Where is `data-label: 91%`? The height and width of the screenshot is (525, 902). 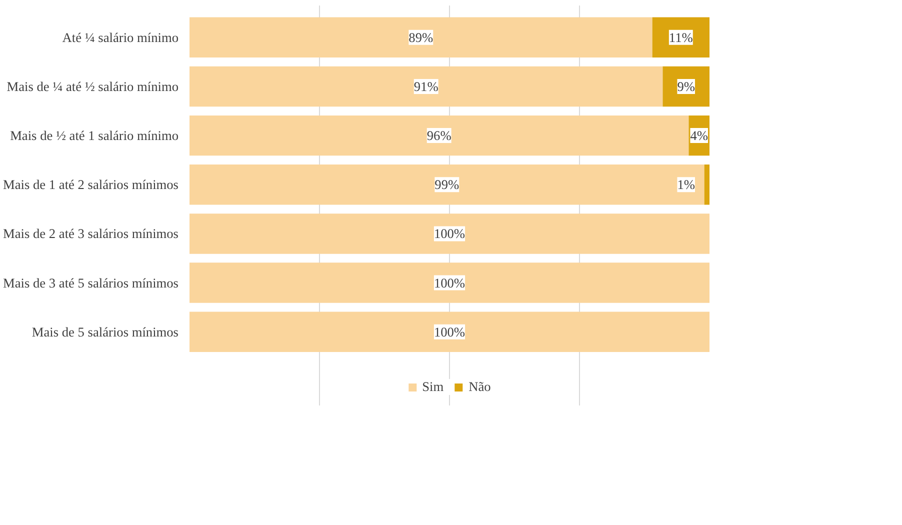
data-label: 91% is located at coordinates (426, 86).